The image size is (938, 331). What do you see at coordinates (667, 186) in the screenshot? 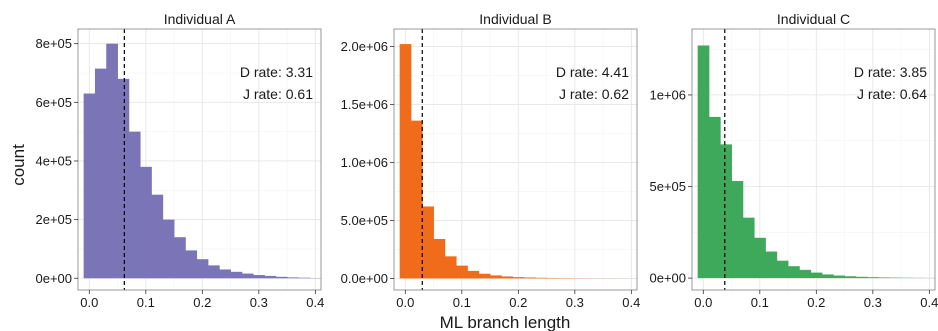
I see `y-tick-label: 5e+05` at bounding box center [667, 186].